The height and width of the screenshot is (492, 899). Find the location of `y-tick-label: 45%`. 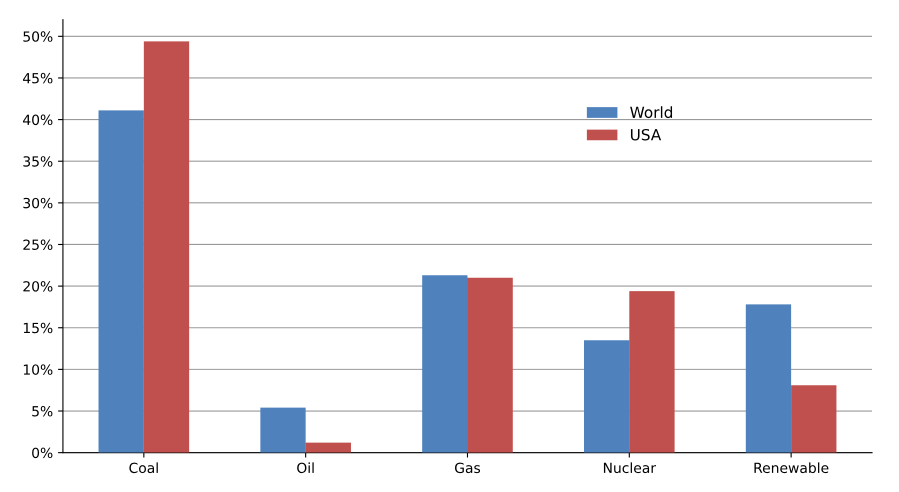

y-tick-label: 45% is located at coordinates (37, 78).